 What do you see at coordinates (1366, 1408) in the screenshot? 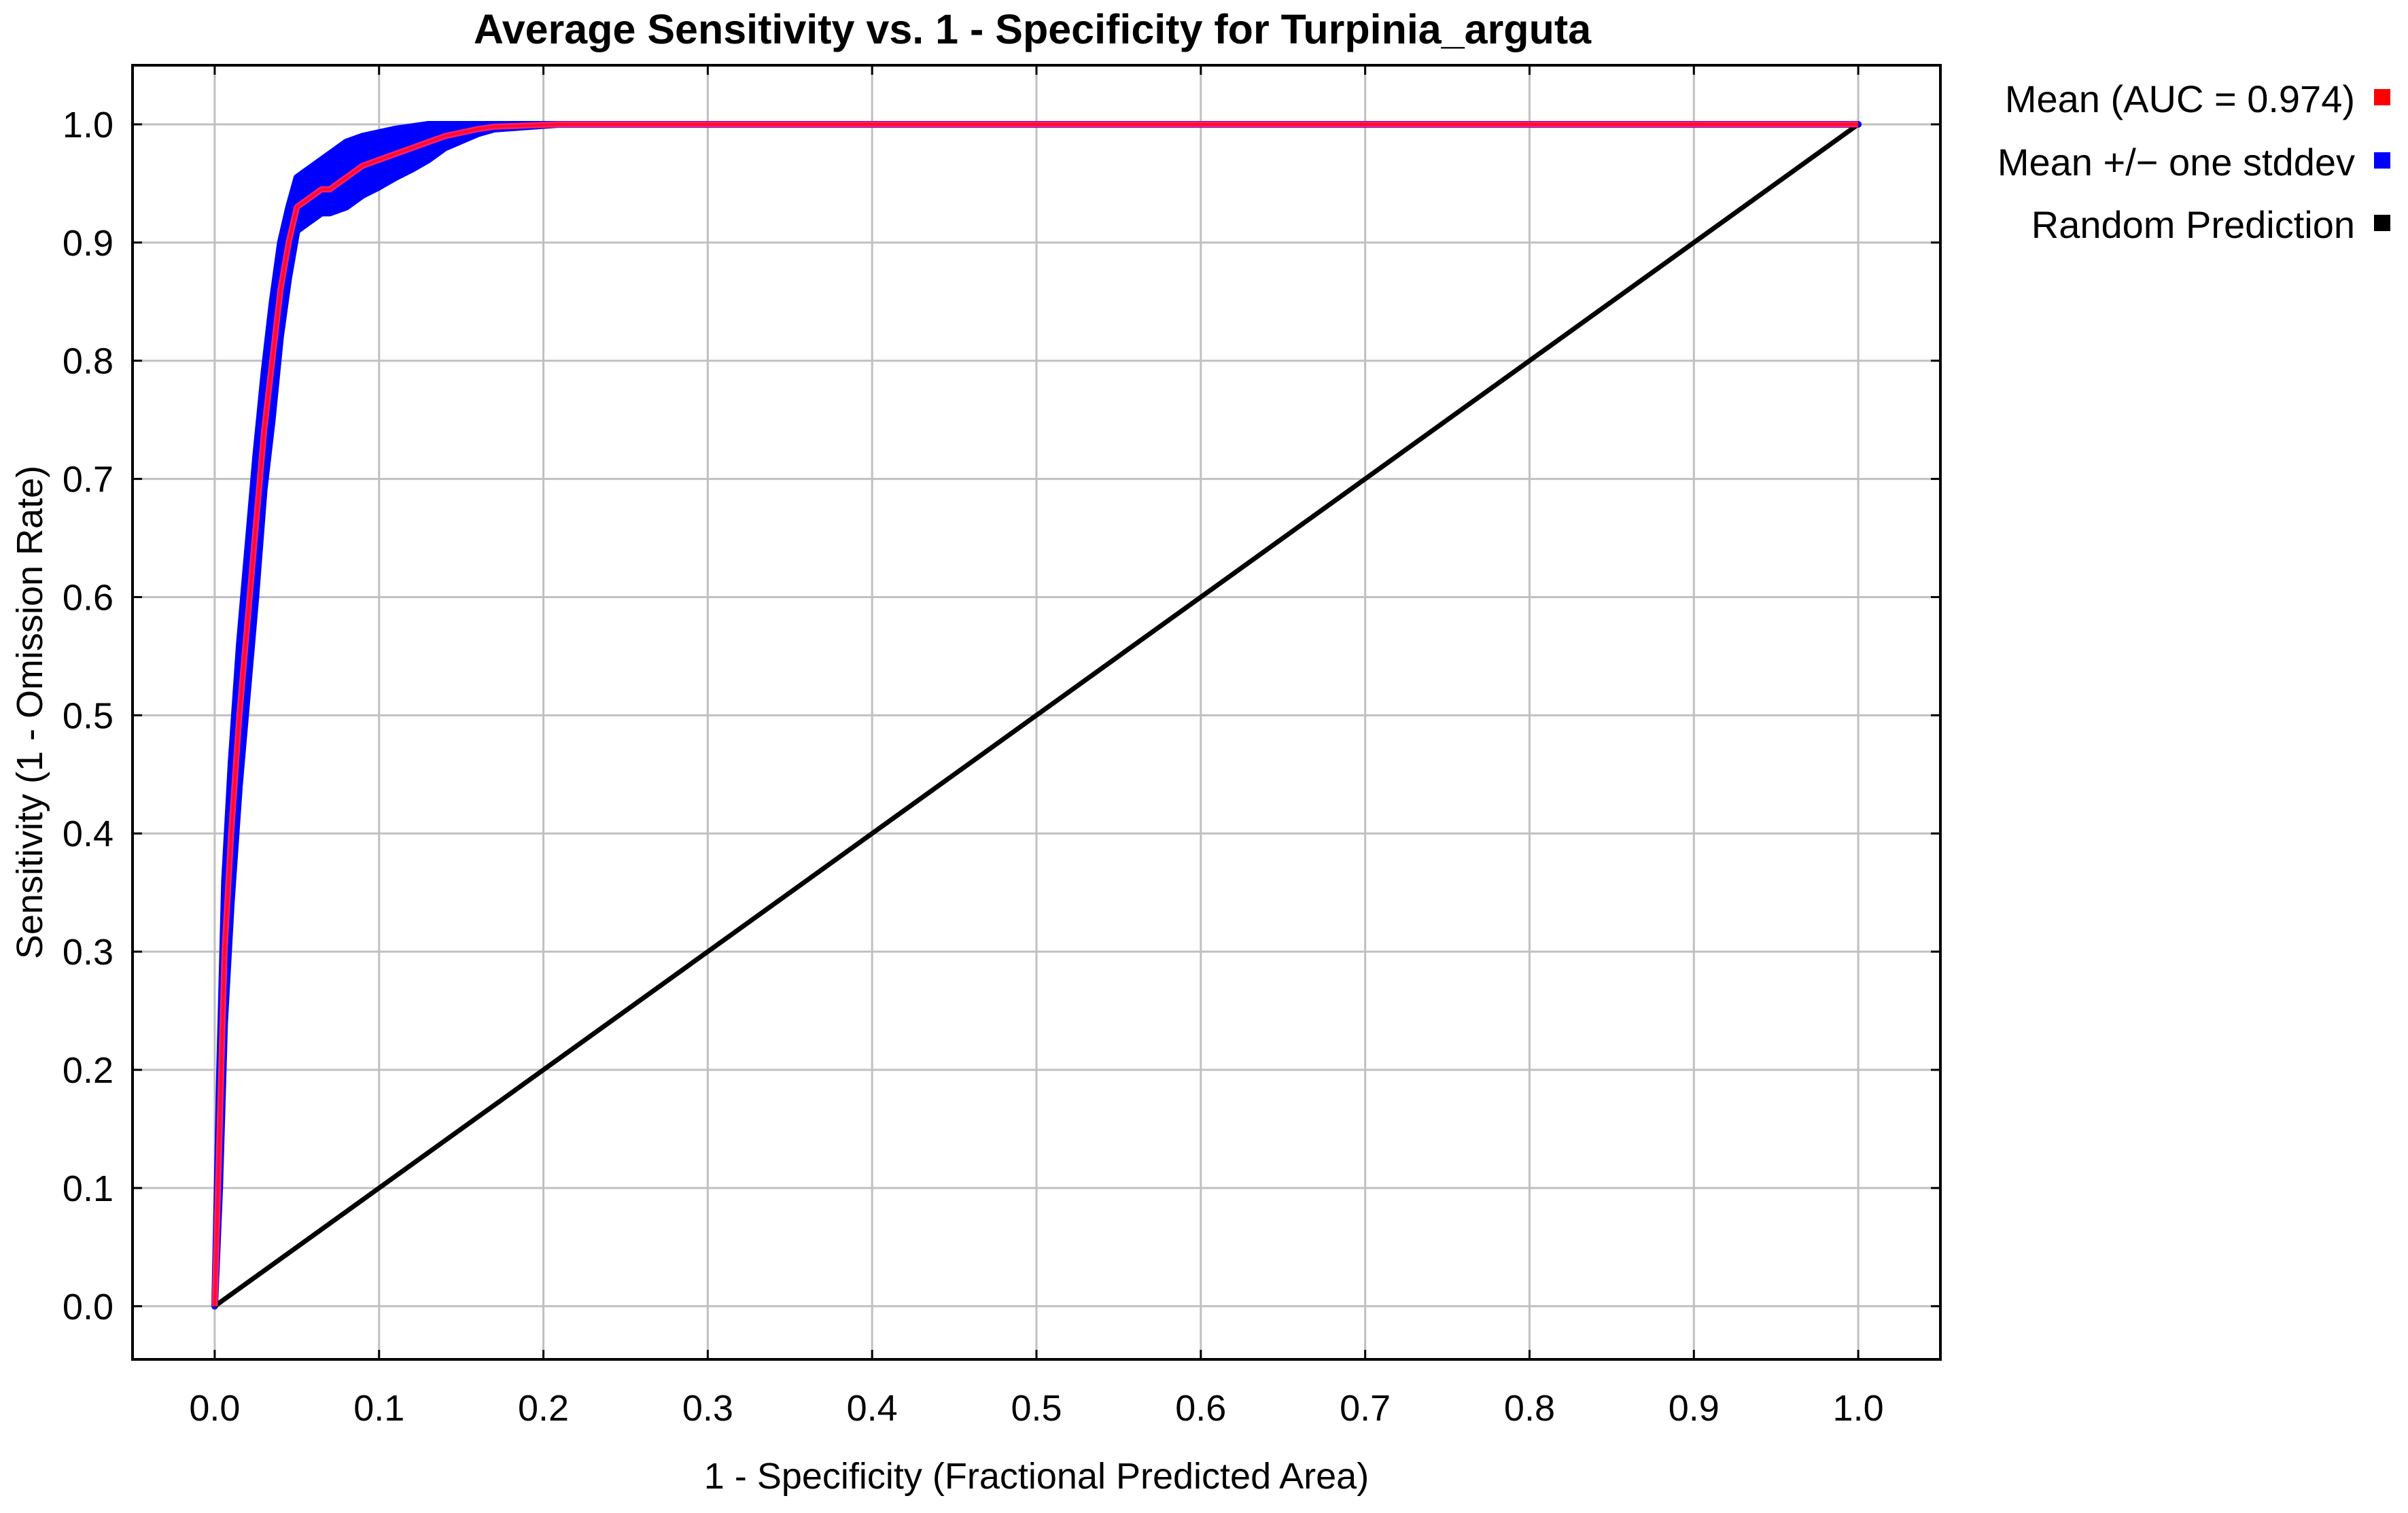
I see `x-tick-label: 0.7` at bounding box center [1366, 1408].